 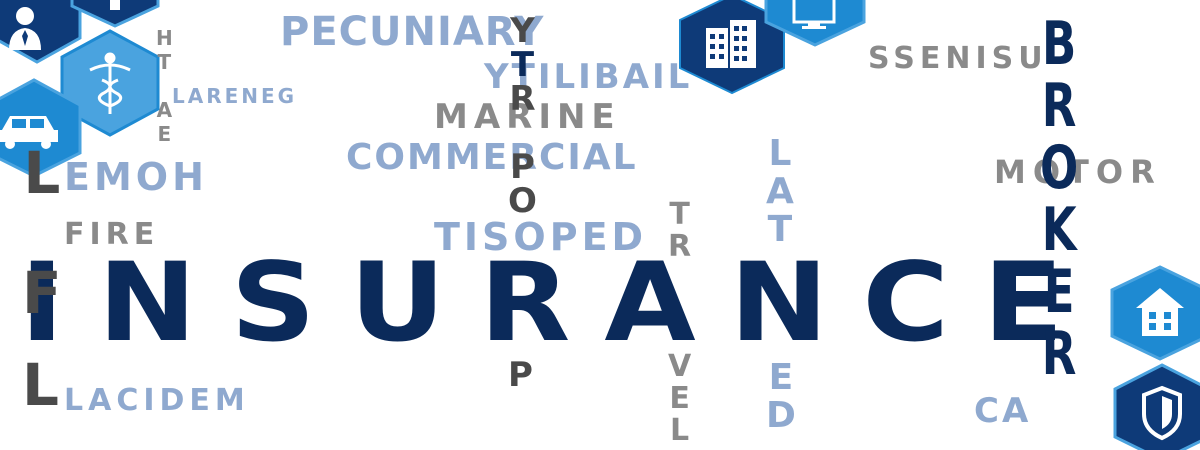 What do you see at coordinates (1160, 312) in the screenshot?
I see `house-icon` at bounding box center [1160, 312].